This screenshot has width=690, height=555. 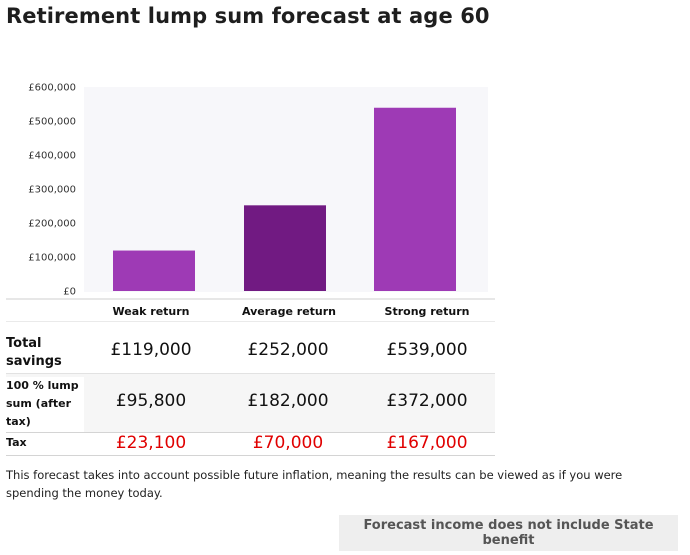 I want to click on y-tick-label: £500,000, so click(x=52, y=122).